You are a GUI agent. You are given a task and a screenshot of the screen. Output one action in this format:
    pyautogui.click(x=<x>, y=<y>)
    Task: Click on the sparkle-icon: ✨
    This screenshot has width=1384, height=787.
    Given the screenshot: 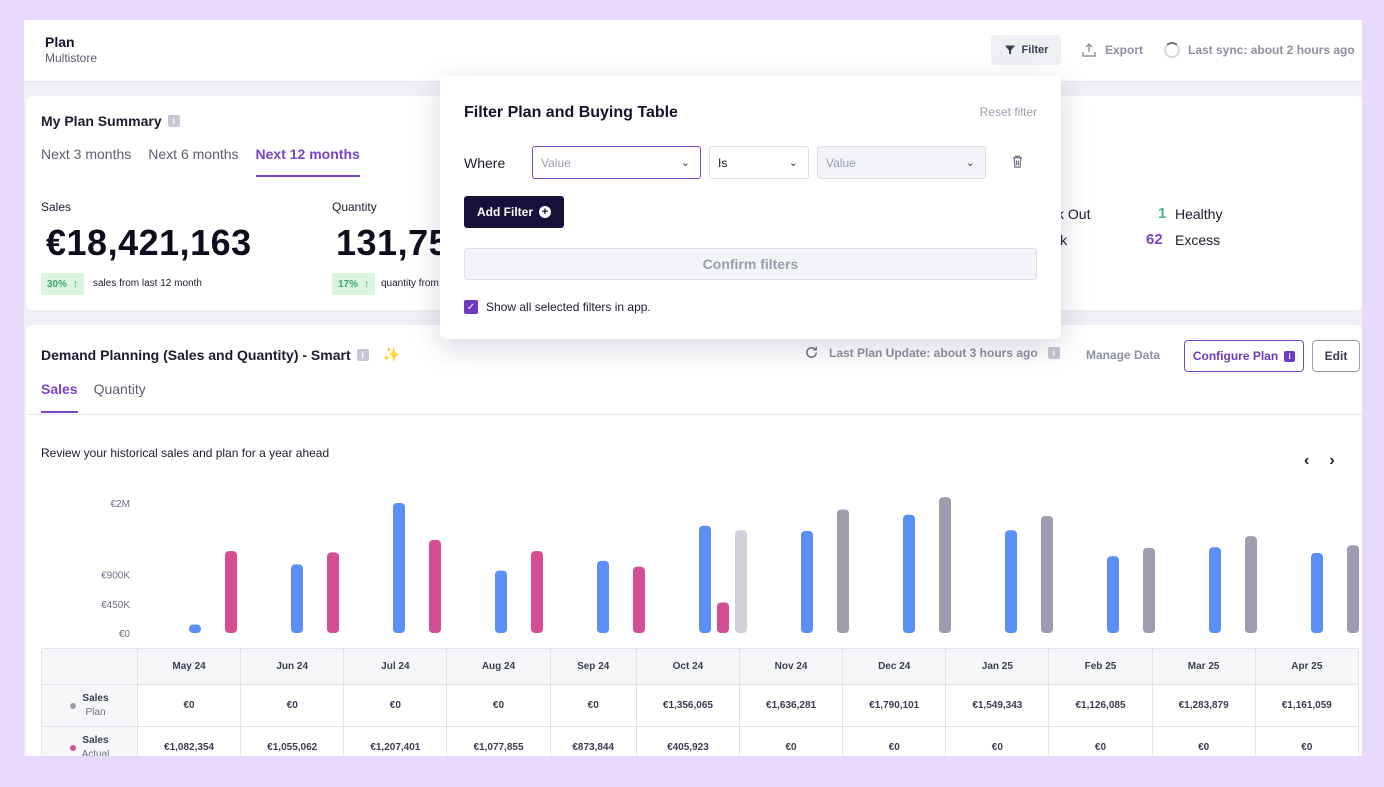 What is the action you would take?
    pyautogui.click(x=391, y=354)
    